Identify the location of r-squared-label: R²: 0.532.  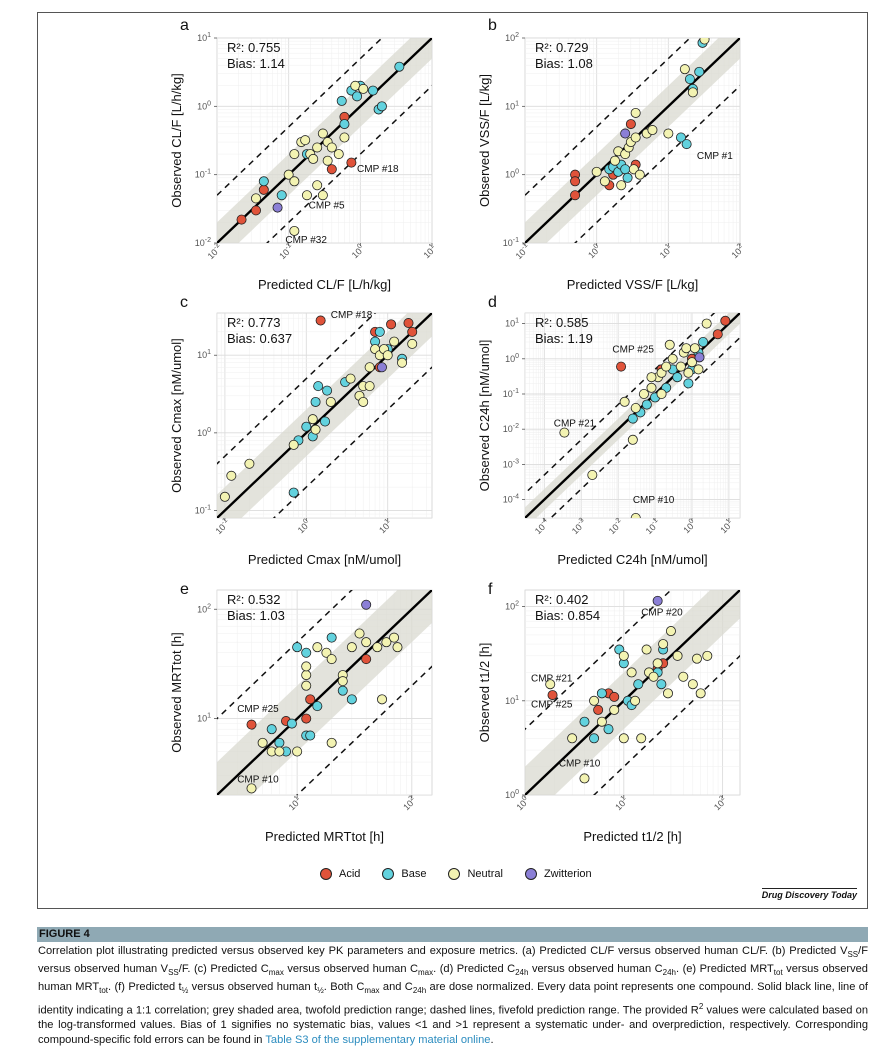
(253, 599).